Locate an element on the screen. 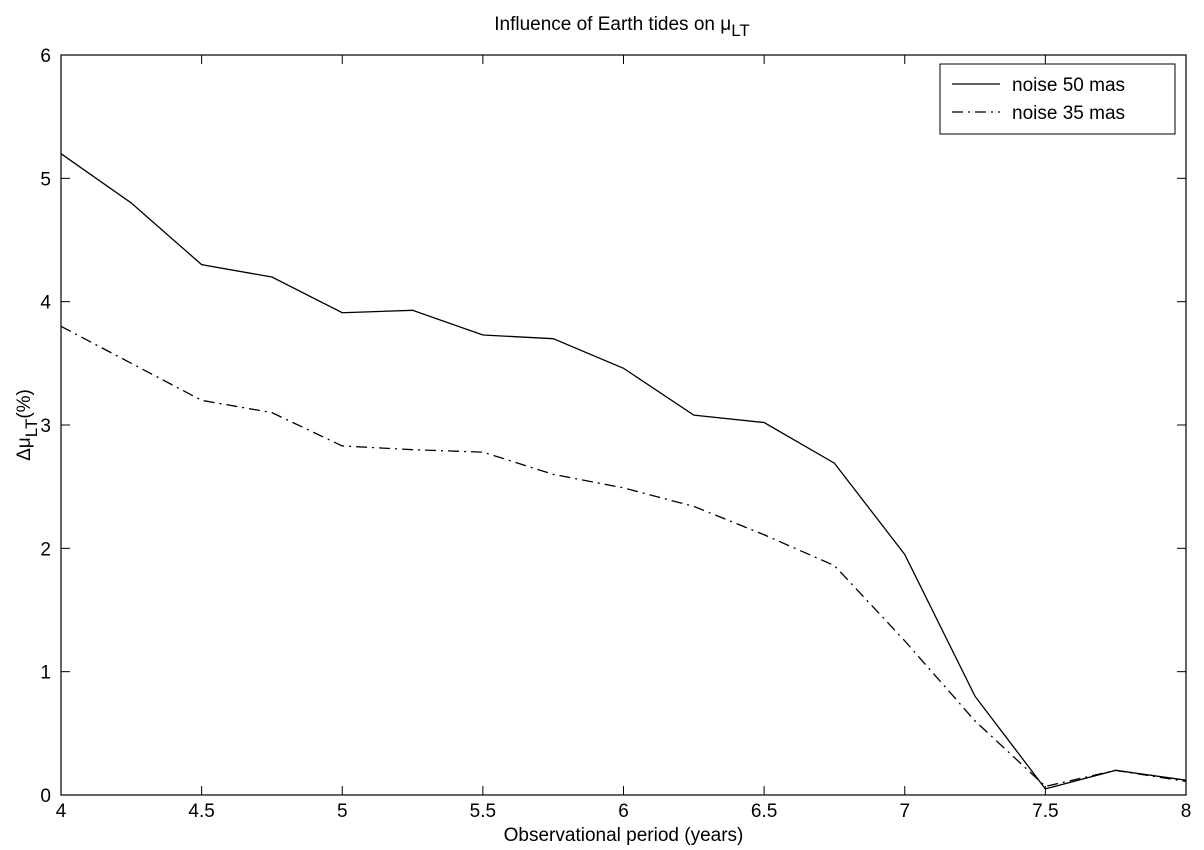 This screenshot has height=850, width=1204. x-tick-label: 5.5 is located at coordinates (483, 811).